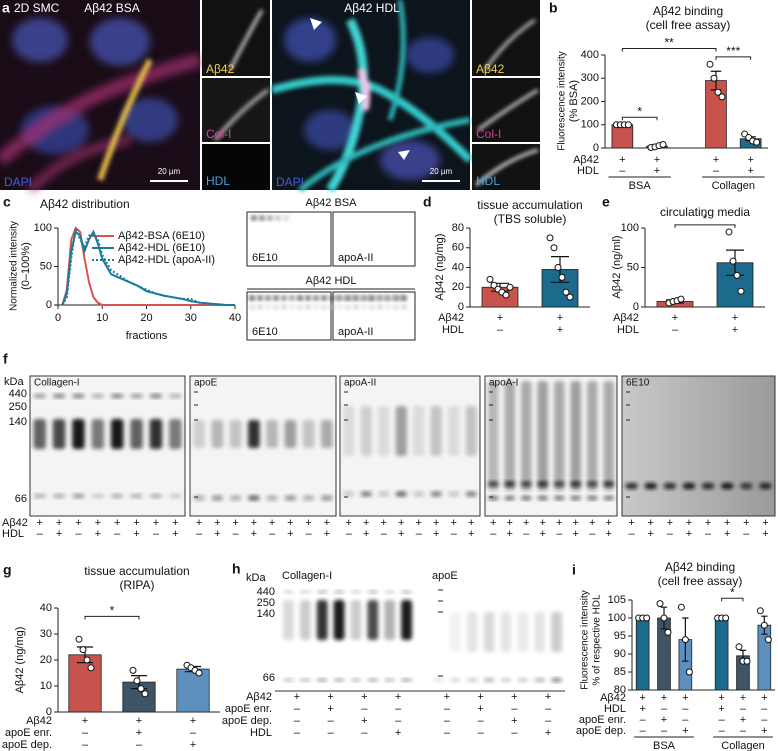 Image resolution: width=778 pixels, height=751 pixels. Describe the element at coordinates (18, 422) in the screenshot. I see `marker-label: 140` at that location.